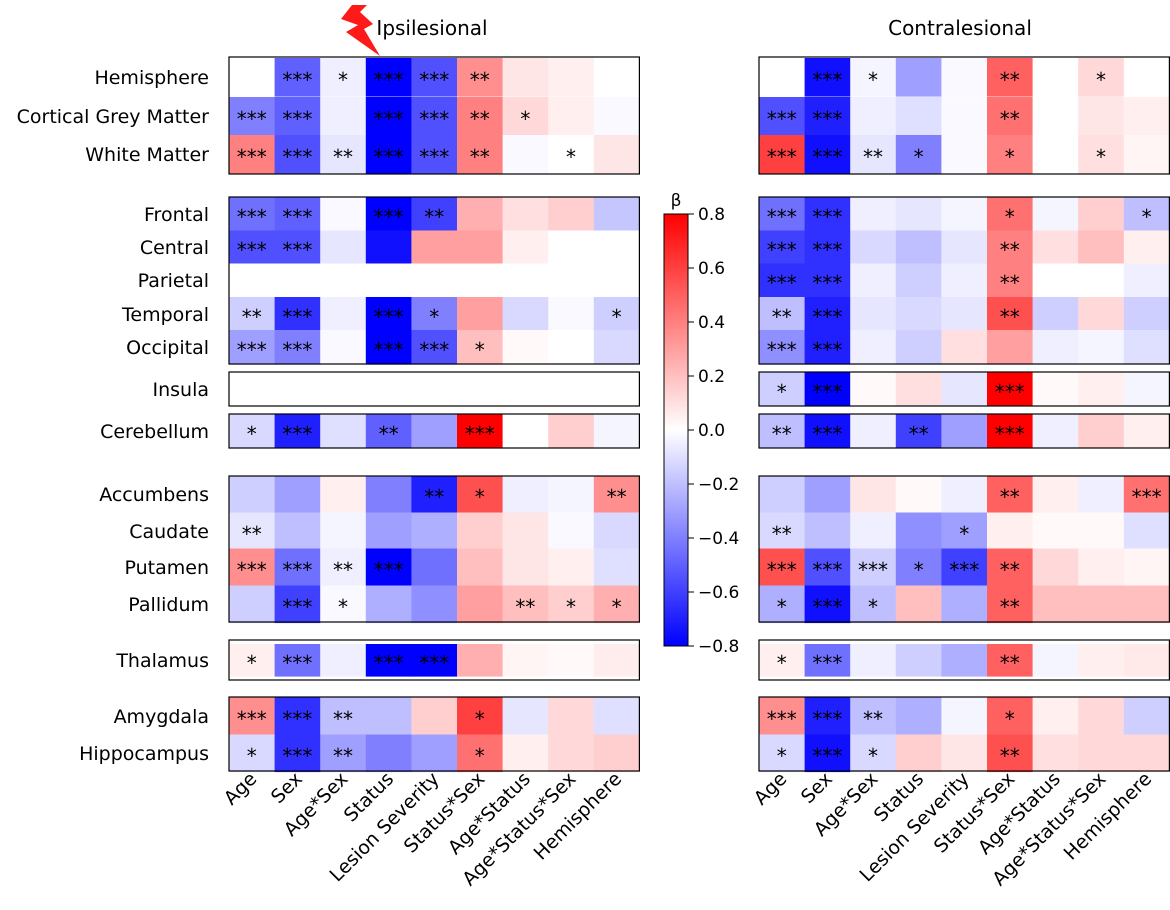 The height and width of the screenshot is (910, 1170). Describe the element at coordinates (711, 323) in the screenshot. I see `colorbar-tick-label: 0.4` at that location.